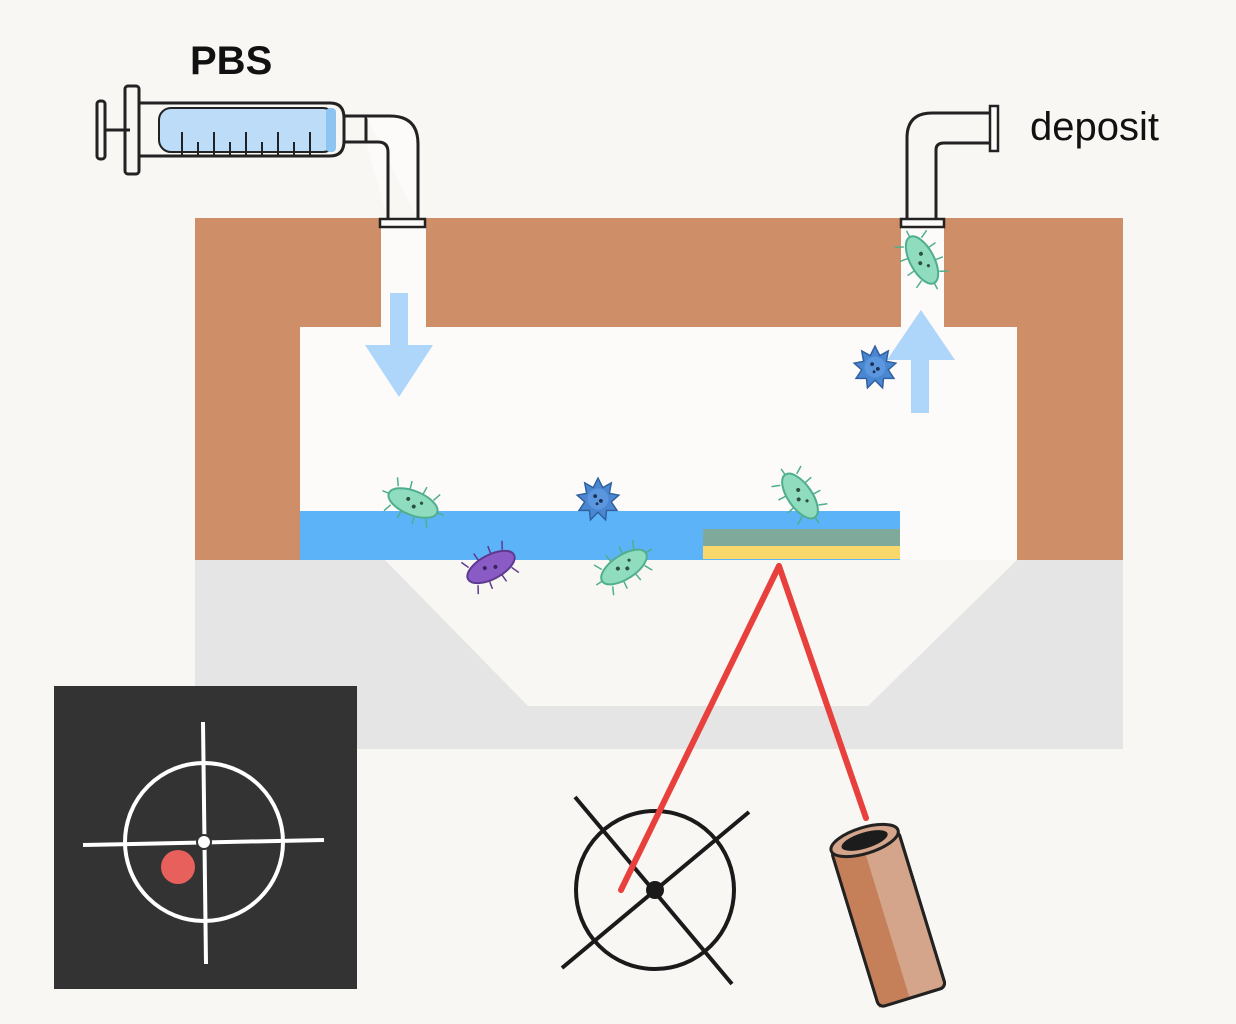 Image resolution: width=1236 pixels, height=1024 pixels. I want to click on inlet-pipe-flange, so click(402, 223).